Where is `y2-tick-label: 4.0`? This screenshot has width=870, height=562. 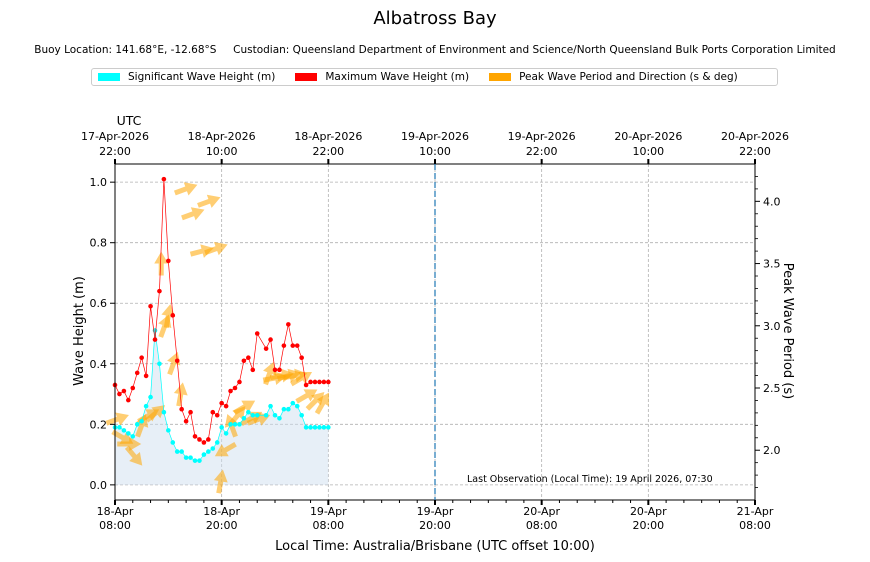
y2-tick-label: 4.0 is located at coordinates (772, 201).